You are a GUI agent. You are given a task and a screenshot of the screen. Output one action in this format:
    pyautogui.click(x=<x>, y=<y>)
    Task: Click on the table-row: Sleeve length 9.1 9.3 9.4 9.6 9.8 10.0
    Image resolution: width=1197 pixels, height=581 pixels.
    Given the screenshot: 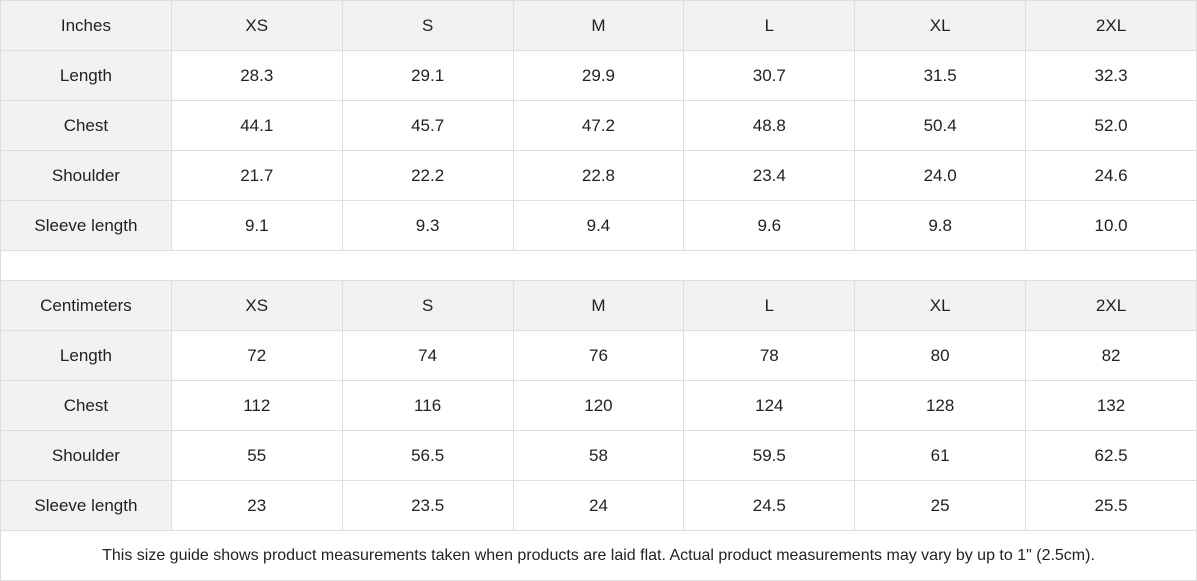 What is the action you would take?
    pyautogui.click(x=598, y=225)
    